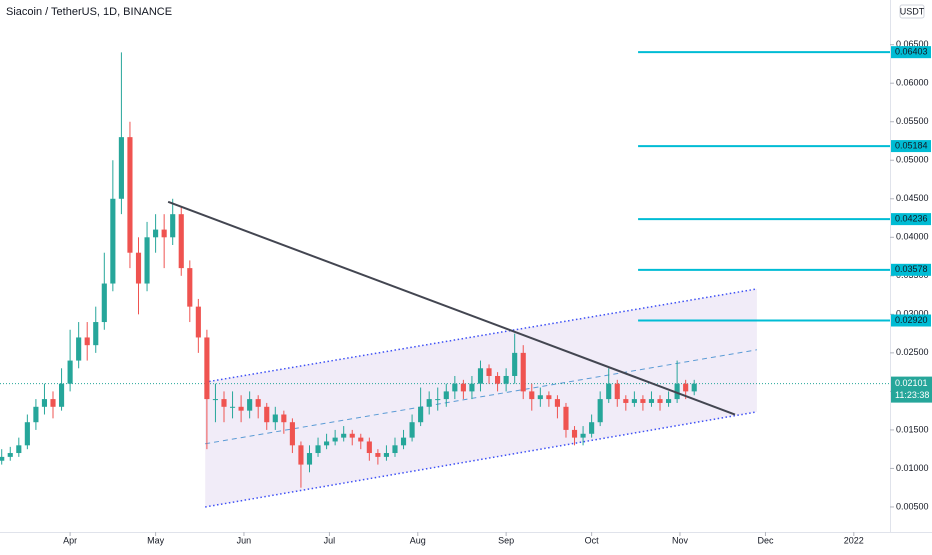  What do you see at coordinates (912, 237) in the screenshot?
I see `y-tick-label: 0.04000` at bounding box center [912, 237].